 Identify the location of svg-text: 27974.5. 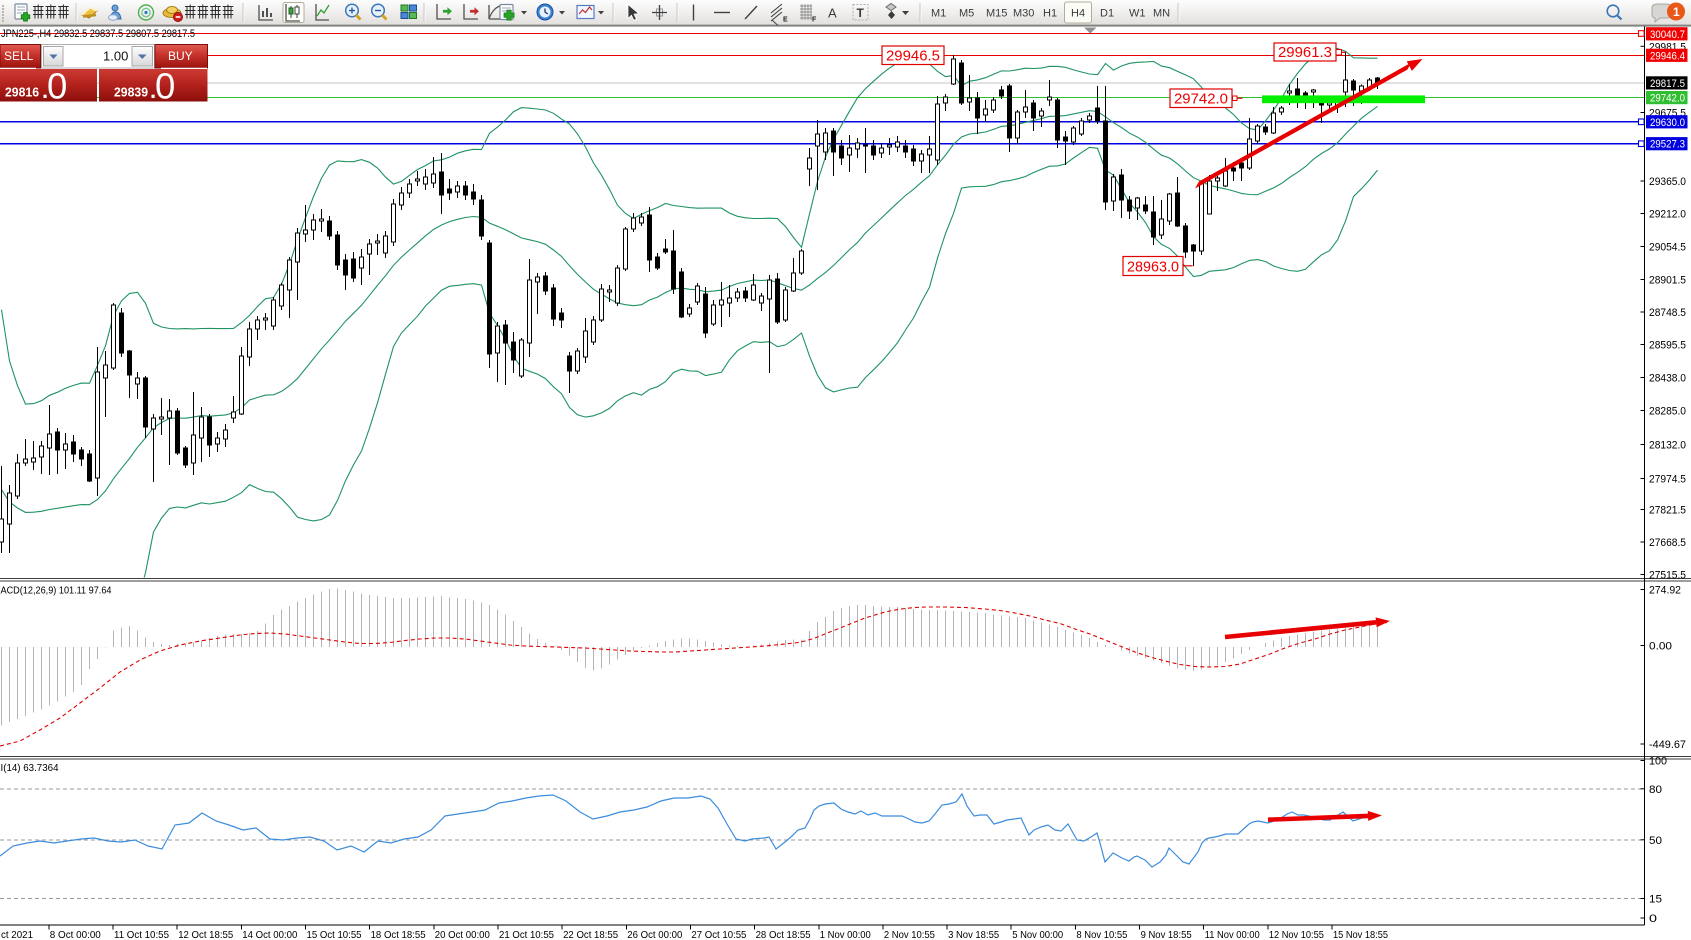
(1667, 480).